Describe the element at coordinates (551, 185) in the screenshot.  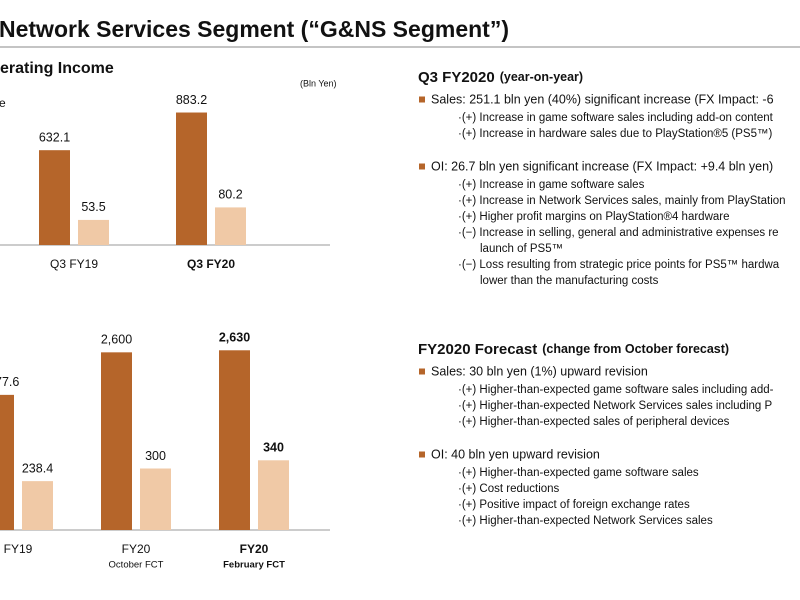
I see `sub-item: ·(+) Increase in game software sales` at that location.